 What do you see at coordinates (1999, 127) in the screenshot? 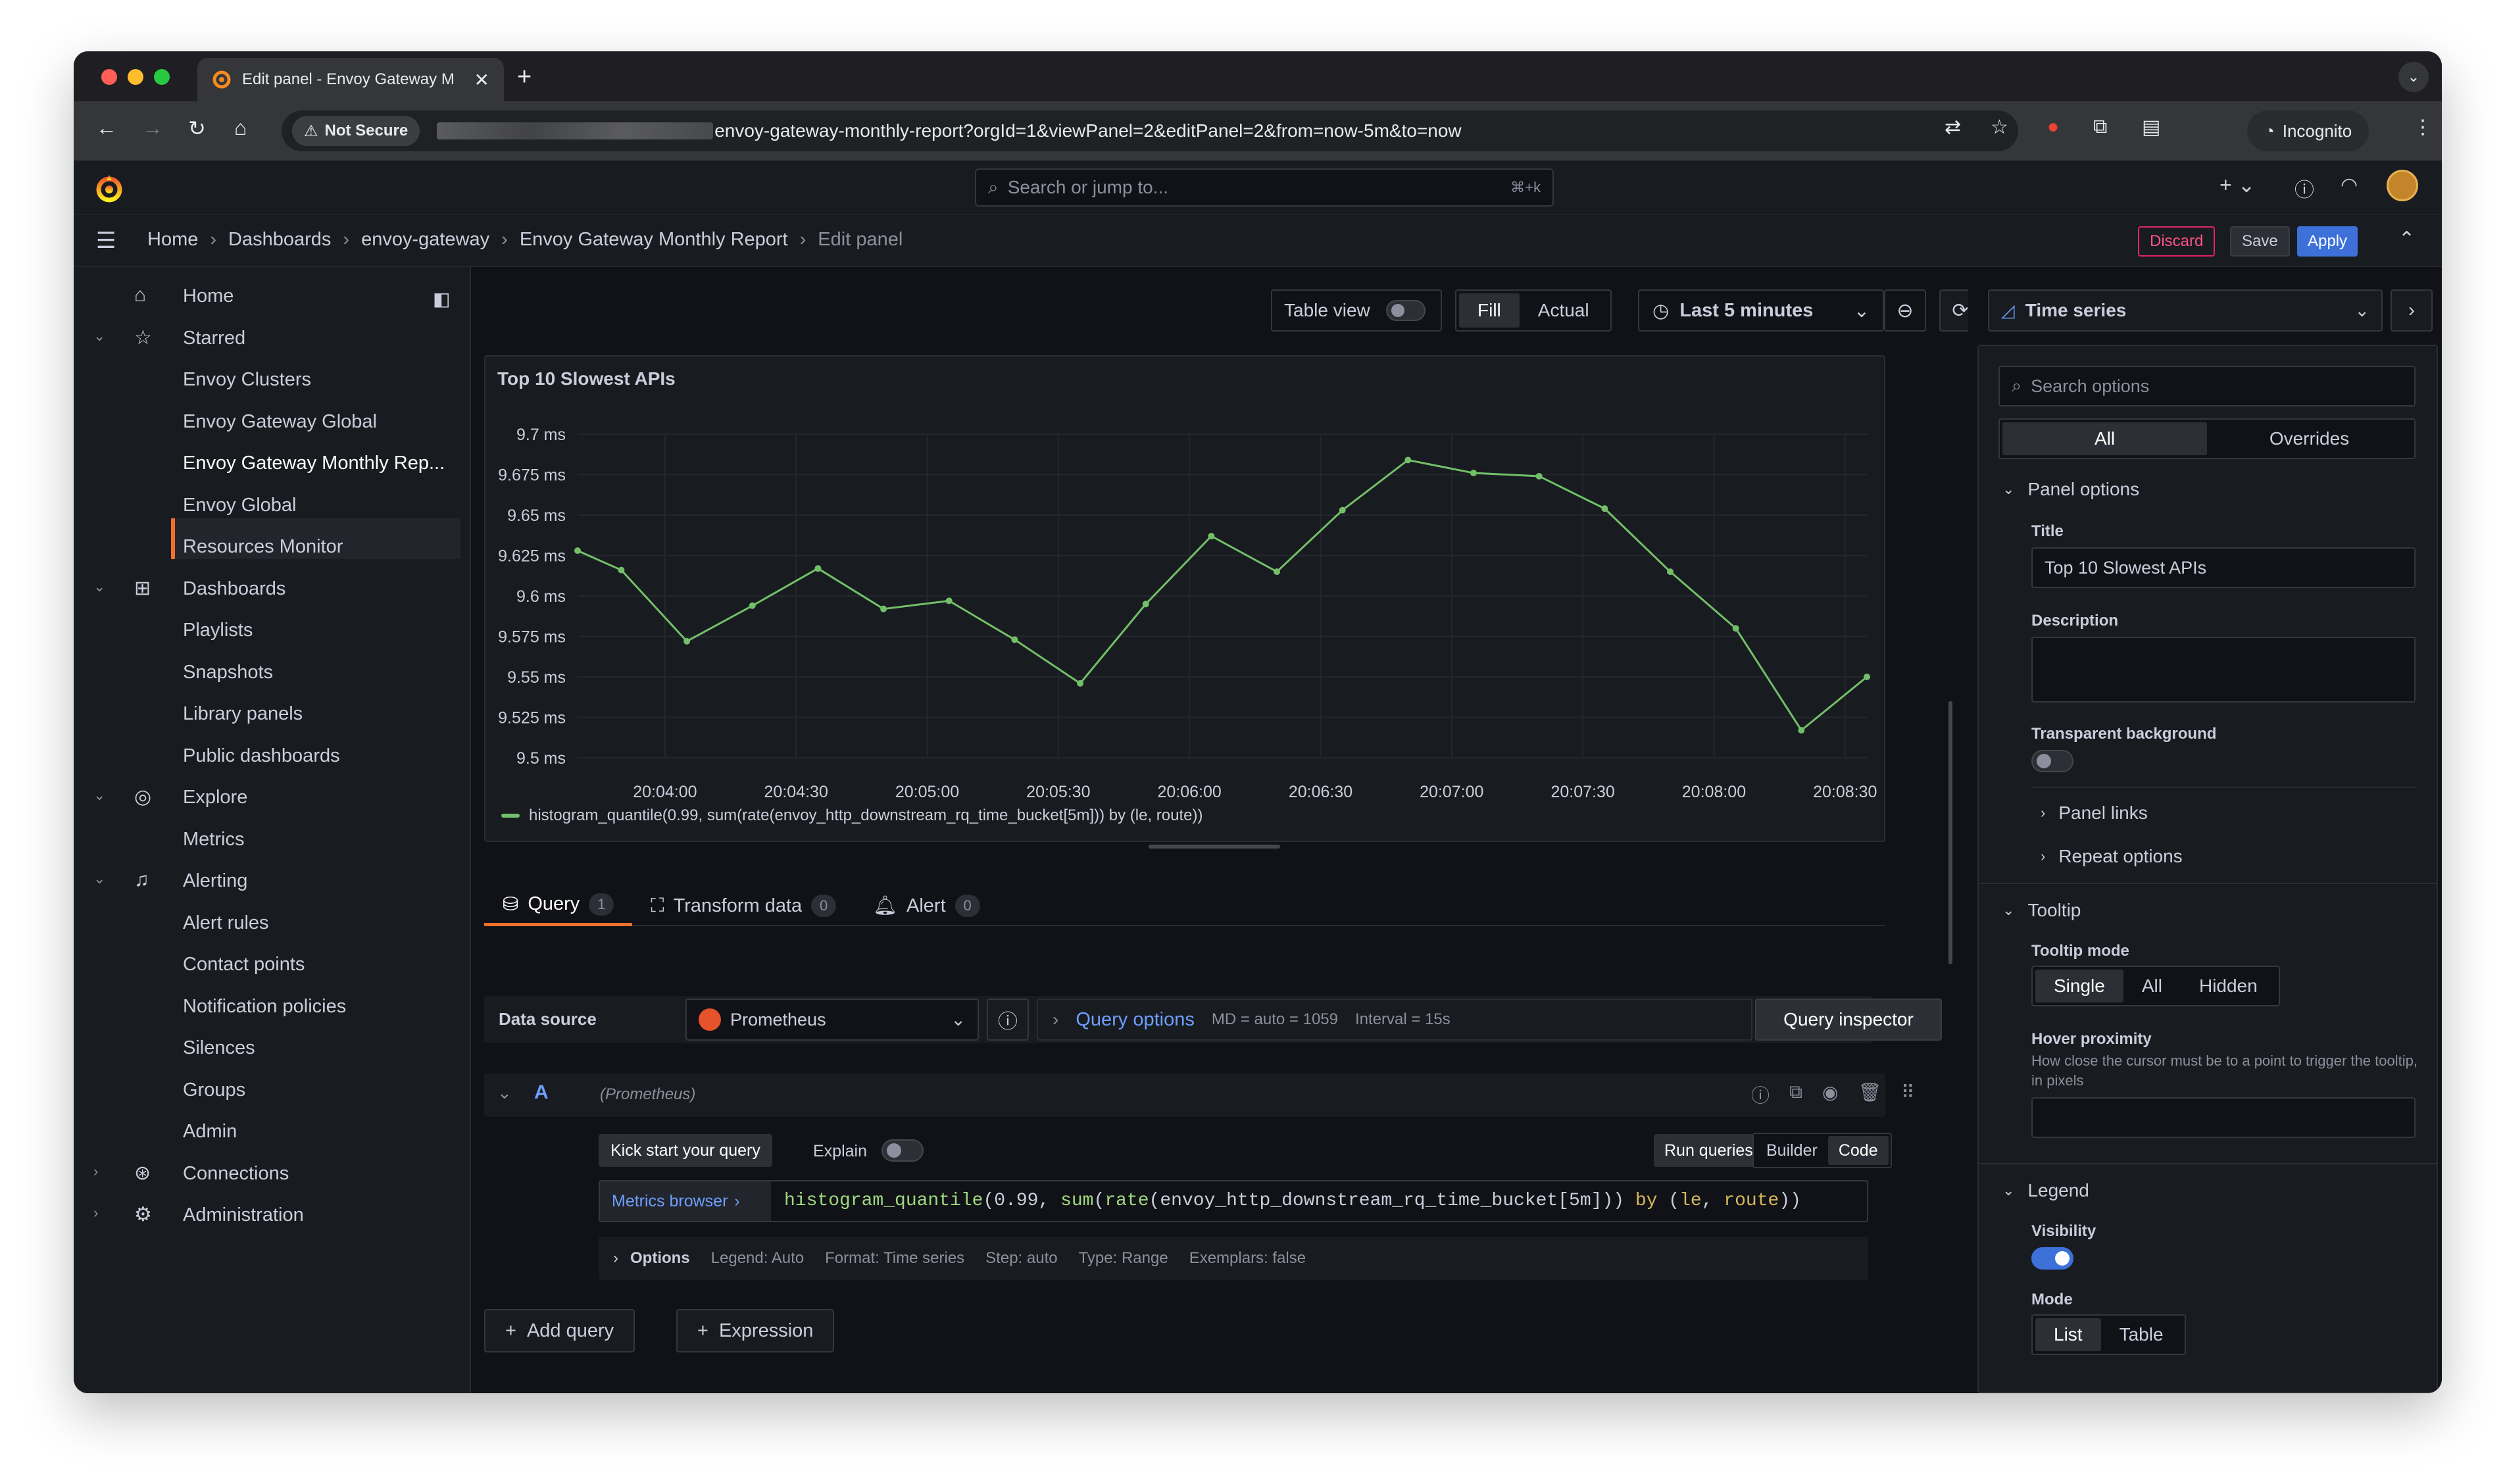
I see `bookmark-star-icon: ☆` at bounding box center [1999, 127].